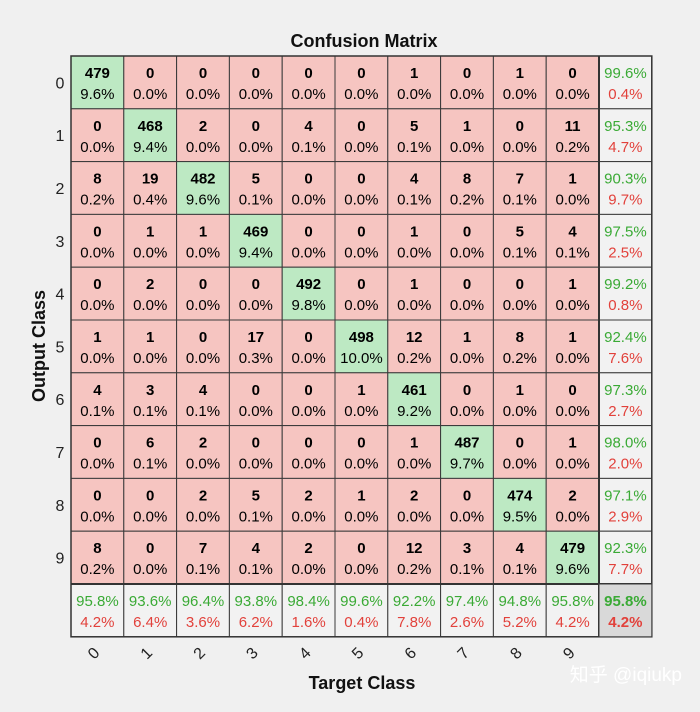 The image size is (700, 712). I want to click on column-summary-error: 1.6%, so click(308, 622).